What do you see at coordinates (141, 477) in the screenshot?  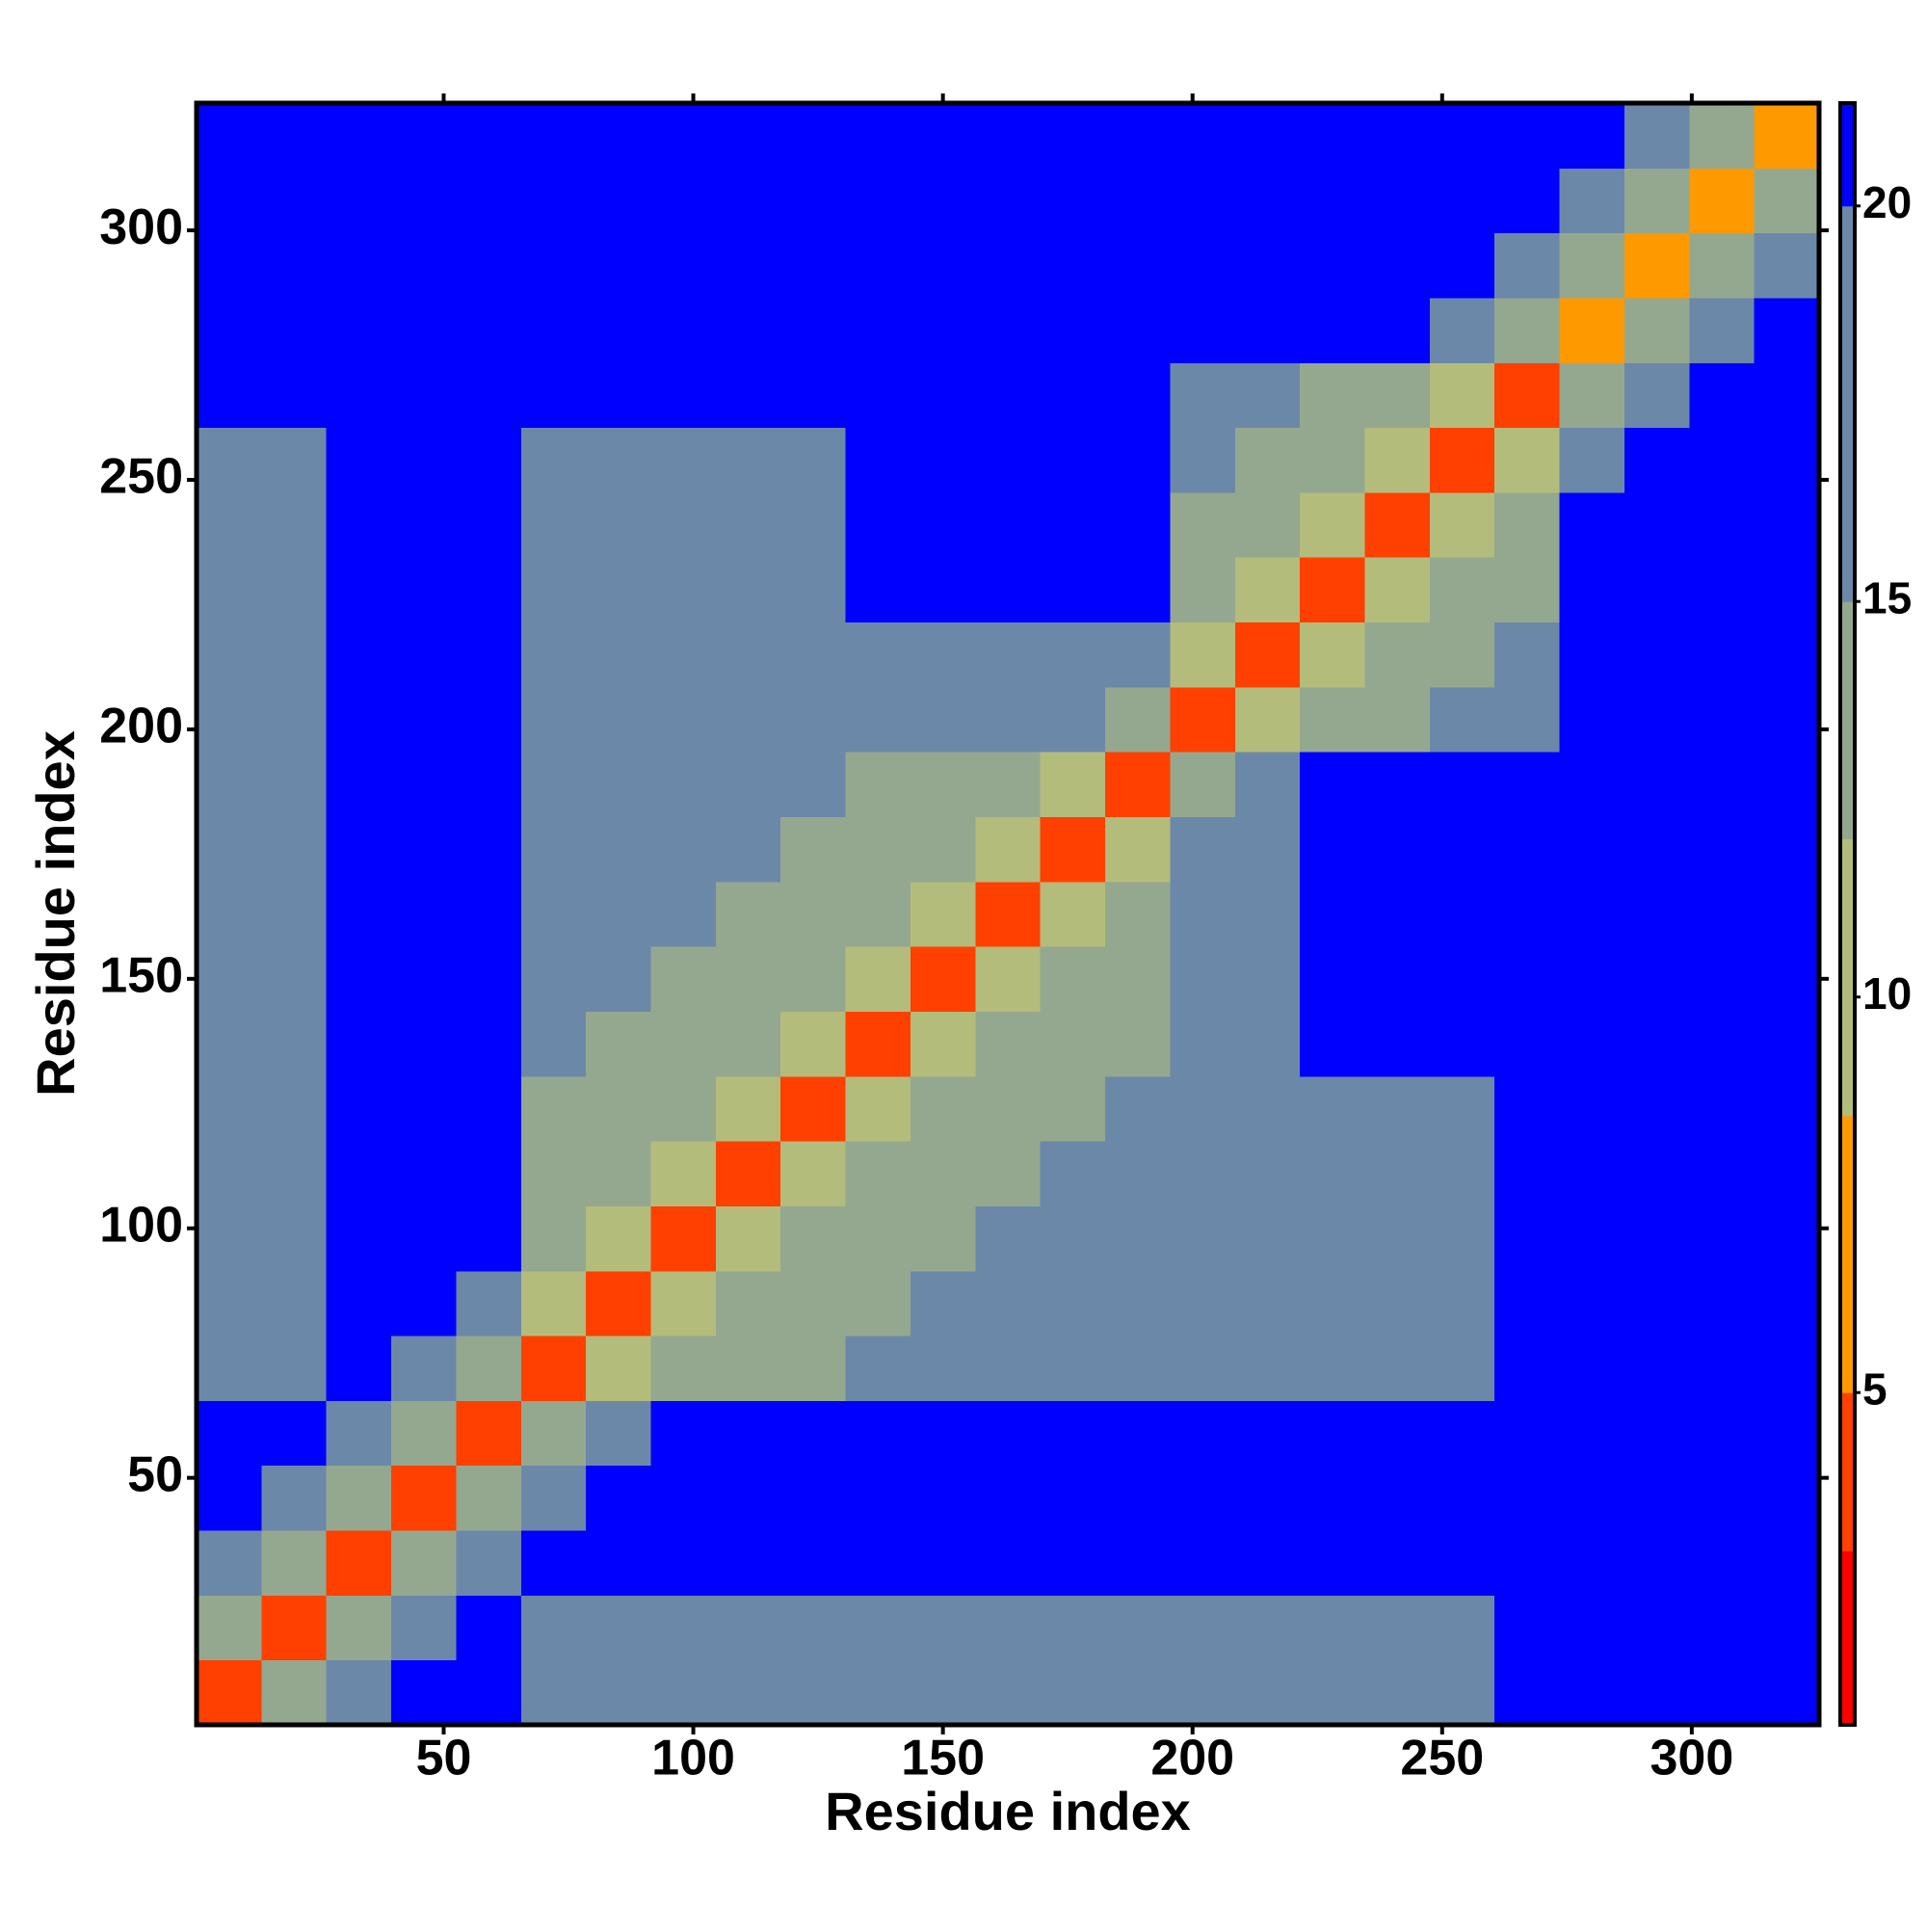 I see `y-tick-label: 250` at bounding box center [141, 477].